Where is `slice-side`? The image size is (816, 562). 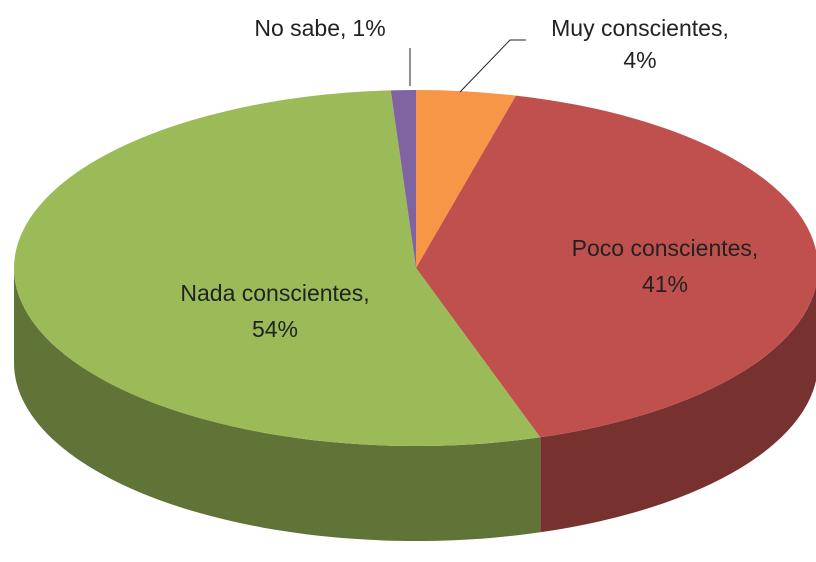
slice-side is located at coordinates (678, 409).